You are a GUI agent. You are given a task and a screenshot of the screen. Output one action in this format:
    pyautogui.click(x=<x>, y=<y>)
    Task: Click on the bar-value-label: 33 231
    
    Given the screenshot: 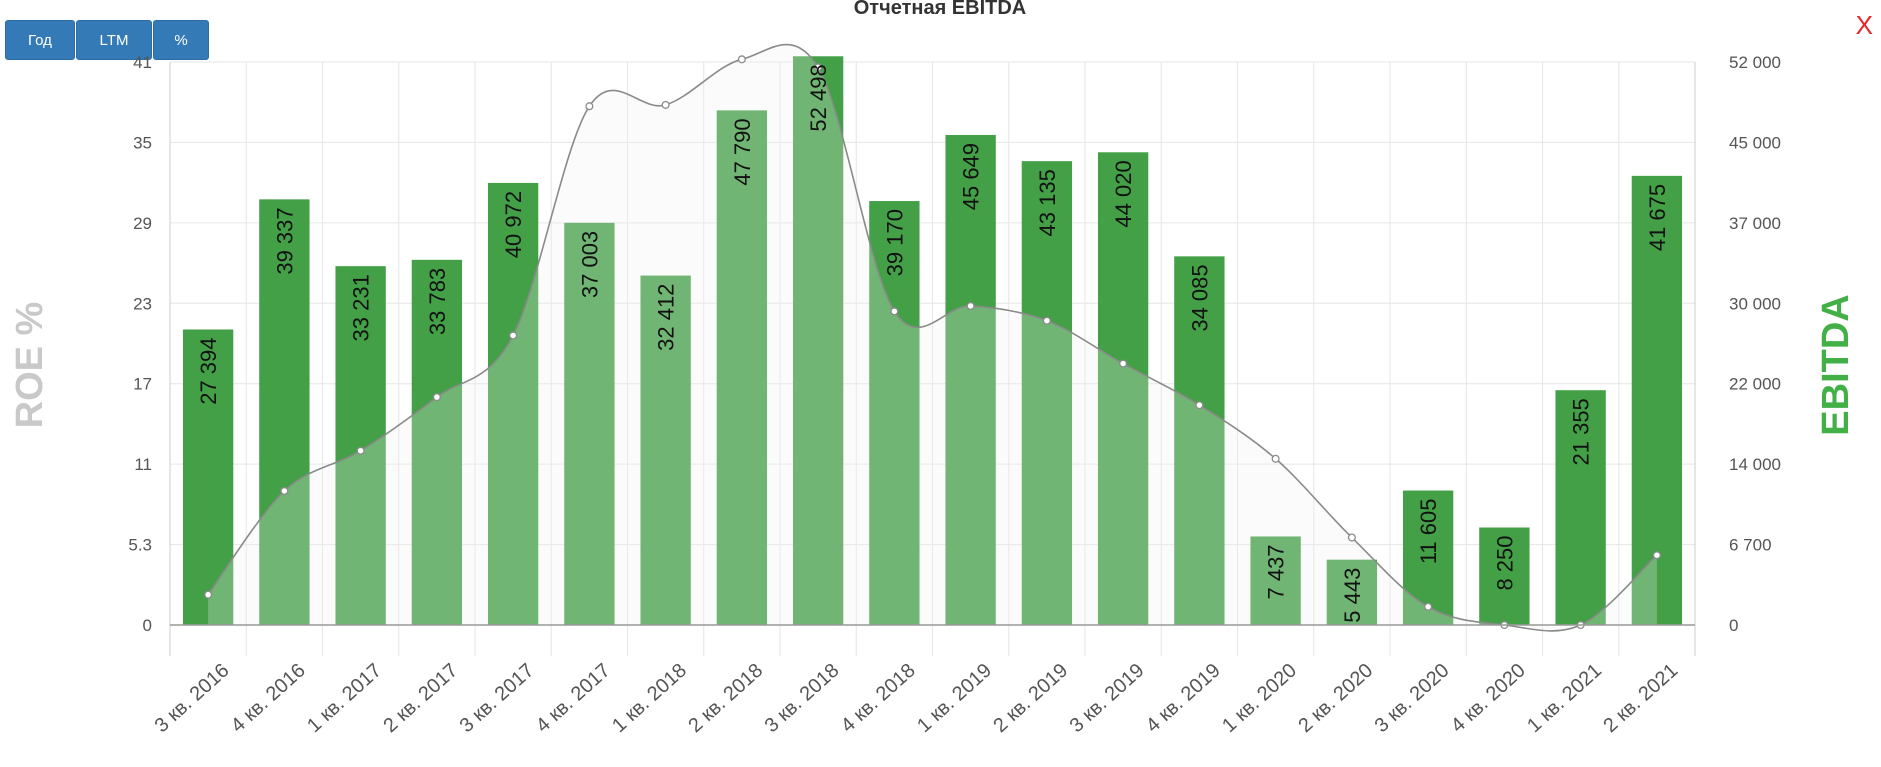 What is the action you would take?
    pyautogui.click(x=361, y=307)
    